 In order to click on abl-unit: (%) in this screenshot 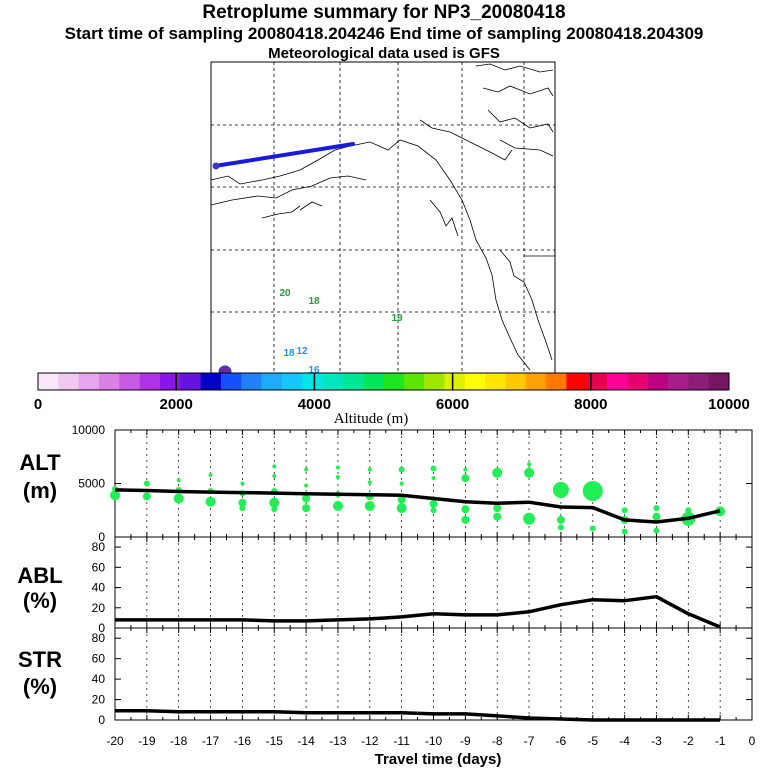, I will do `click(40, 600)`.